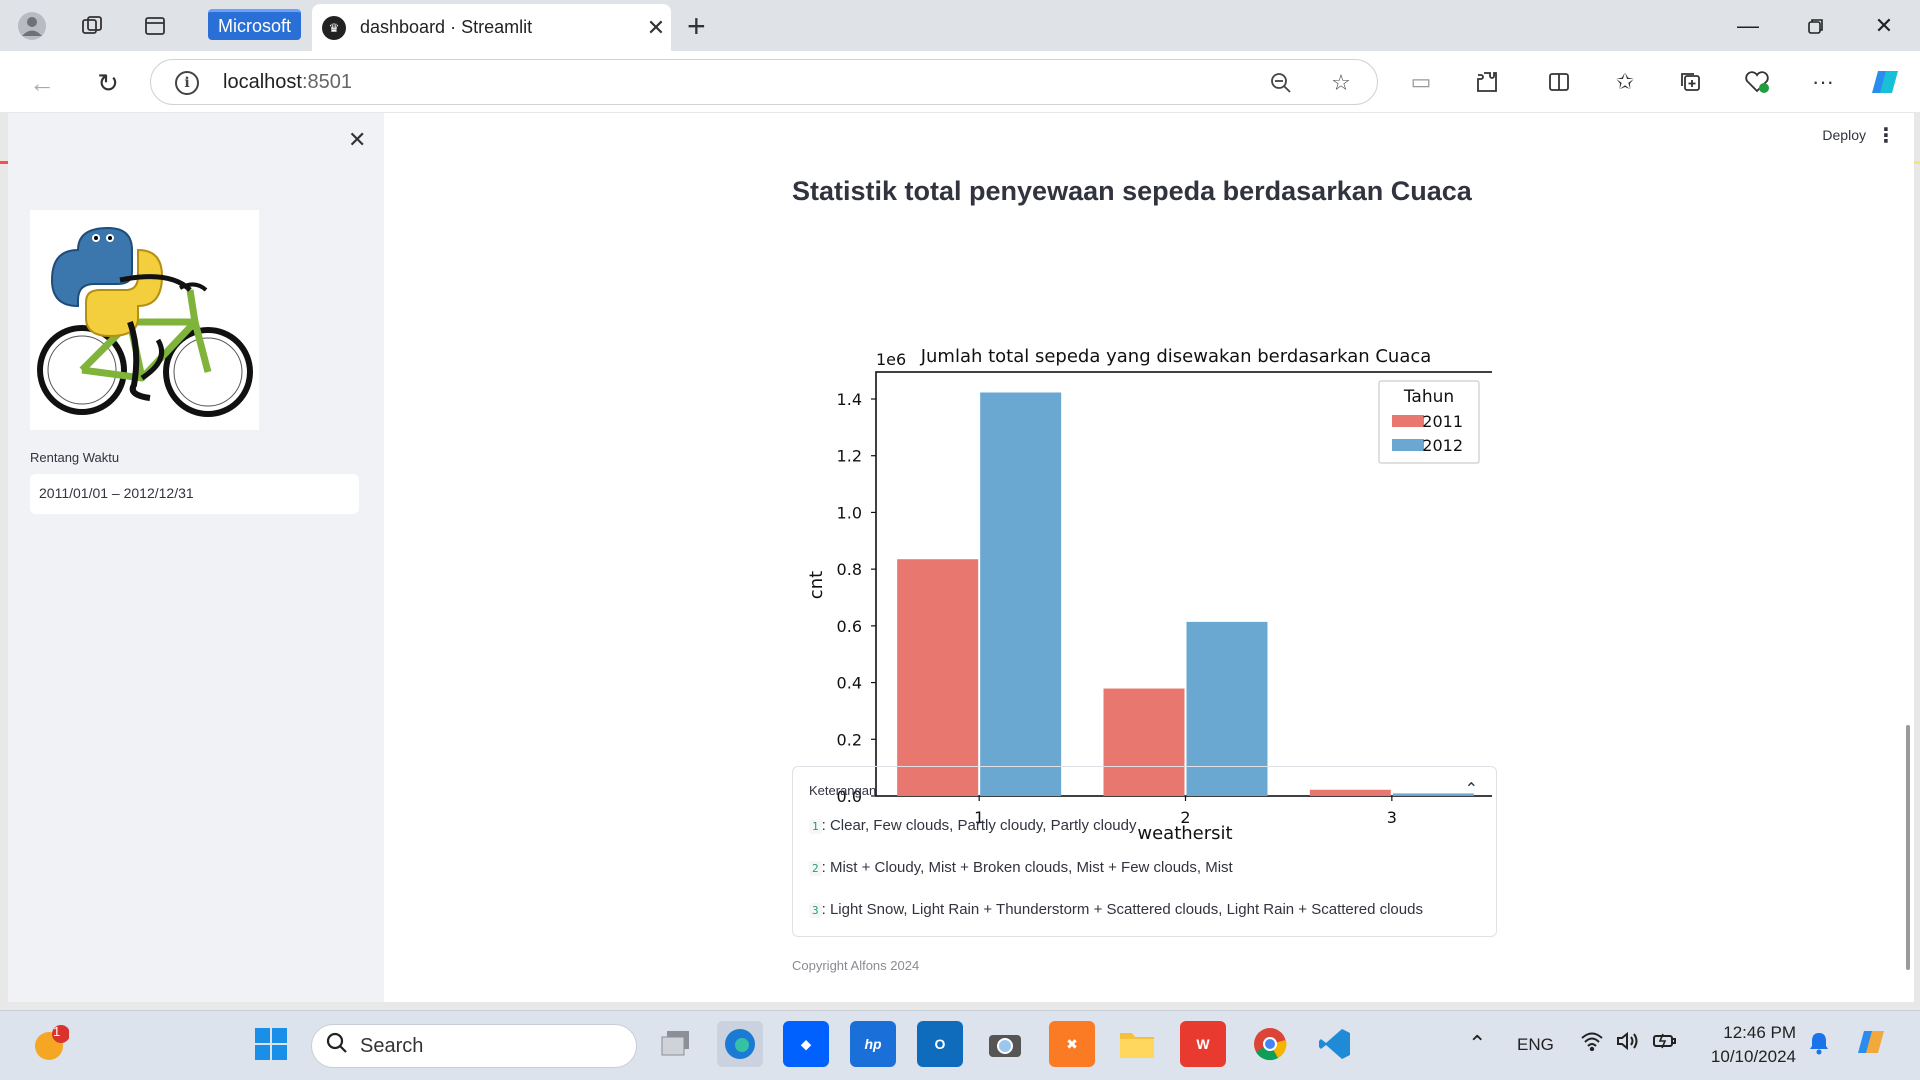 This screenshot has height=1080, width=1920. I want to click on edge-icon, so click(740, 1044).